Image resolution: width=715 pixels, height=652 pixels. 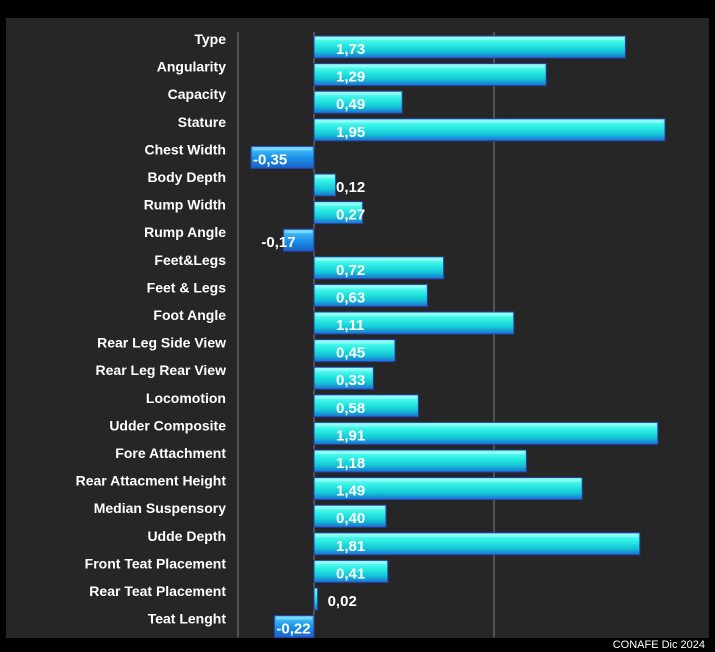 What do you see at coordinates (185, 232) in the screenshot?
I see `category-label-7: Rump Angle` at bounding box center [185, 232].